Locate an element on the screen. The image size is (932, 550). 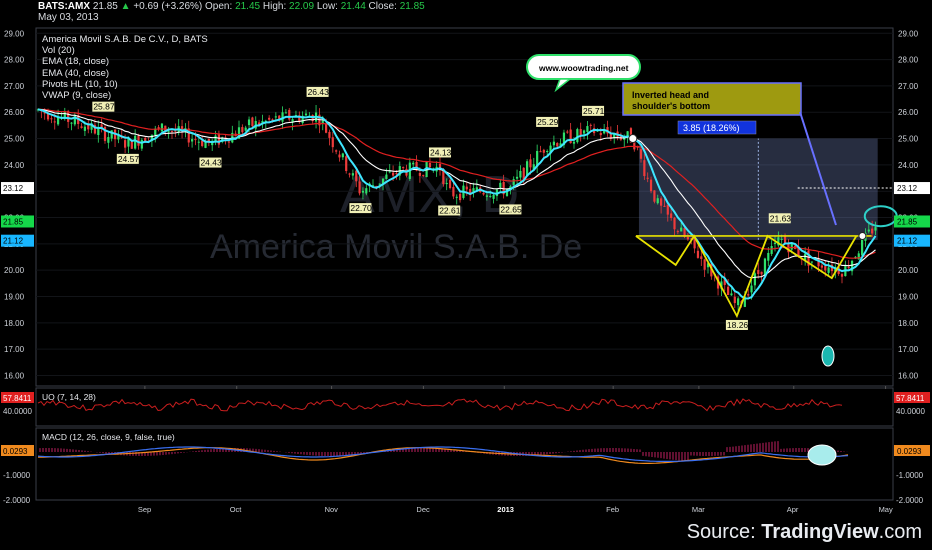
pivot-label: 22.61 is located at coordinates (450, 210).